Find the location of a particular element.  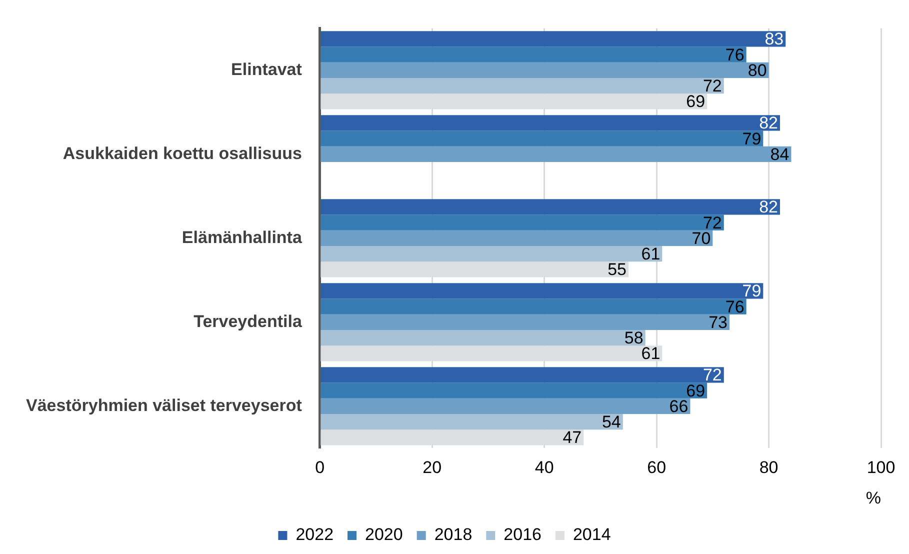

legend-label: 2014 is located at coordinates (591, 534).